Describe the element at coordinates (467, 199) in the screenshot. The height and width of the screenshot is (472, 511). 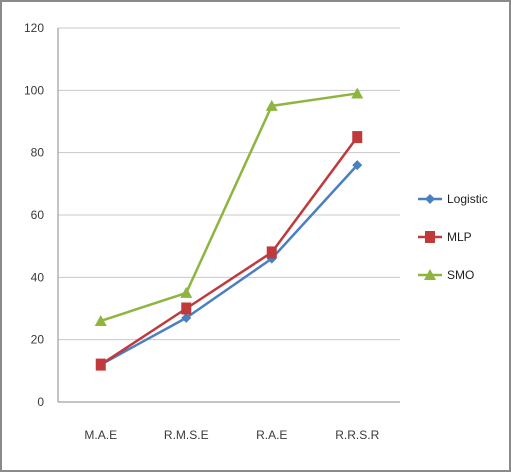
I see `legend-label: Logistic` at that location.